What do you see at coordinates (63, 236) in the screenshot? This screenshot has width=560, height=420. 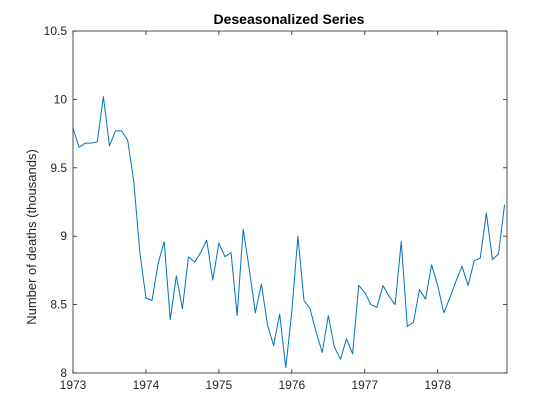 I see `y-tick-label: 9` at bounding box center [63, 236].